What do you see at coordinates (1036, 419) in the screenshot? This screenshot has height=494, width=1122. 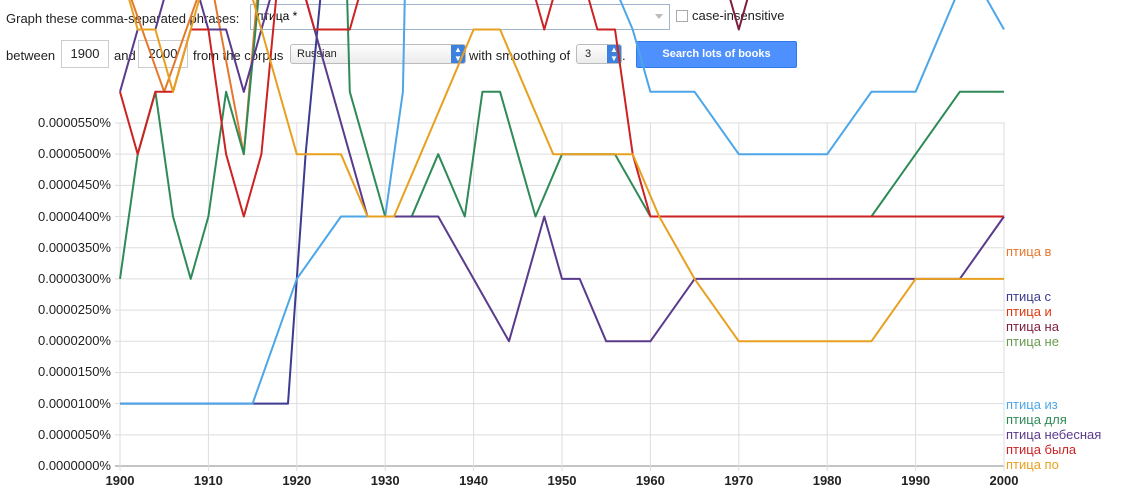 I see `legend-entry: птица для` at bounding box center [1036, 419].